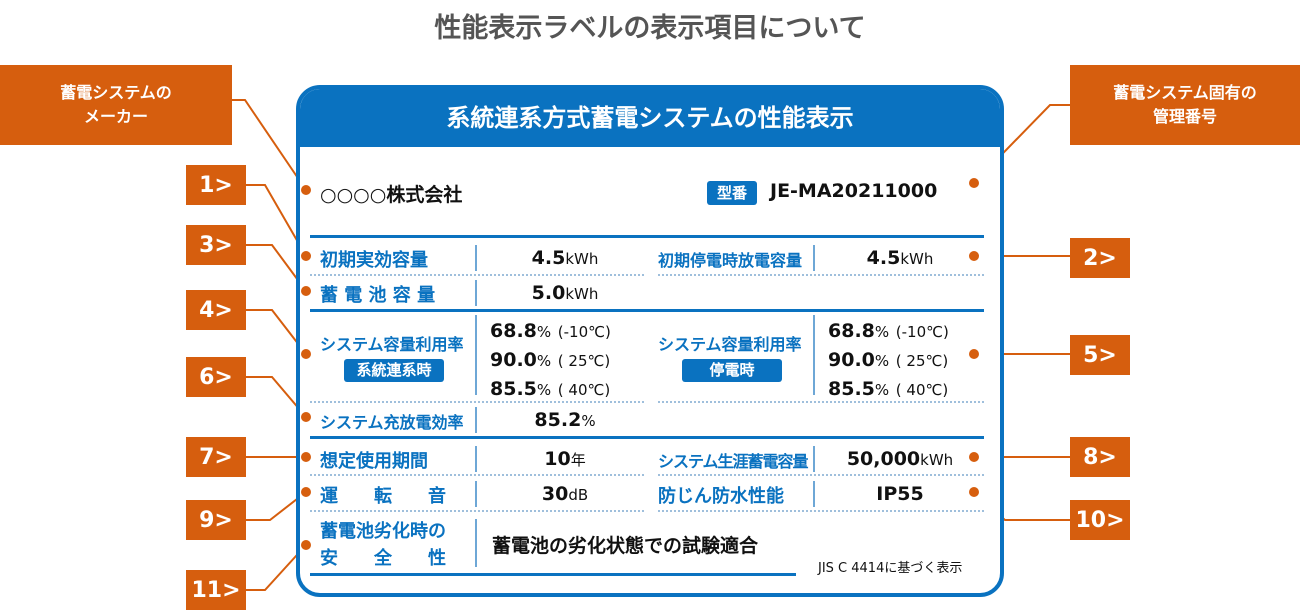  I want to click on util-outage-values: 68.8% (-10℃) 90.0% ( 25℃) 85.5% ( 40℃), so click(888, 360).